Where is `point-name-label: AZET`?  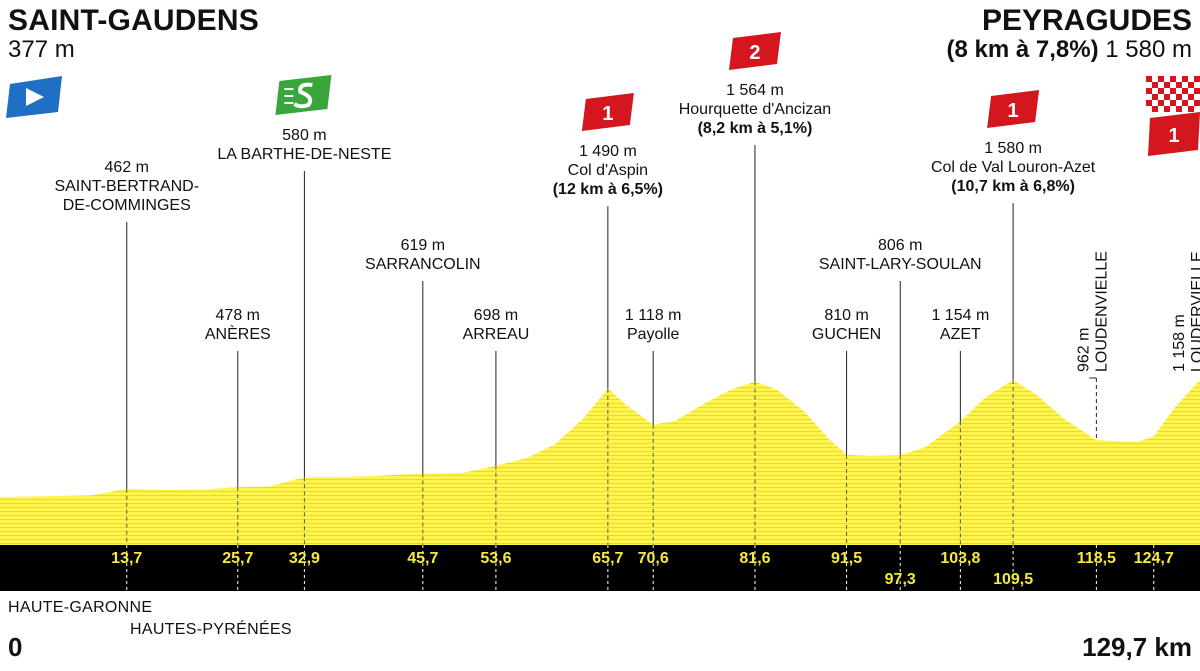
point-name-label: AZET is located at coordinates (960, 334).